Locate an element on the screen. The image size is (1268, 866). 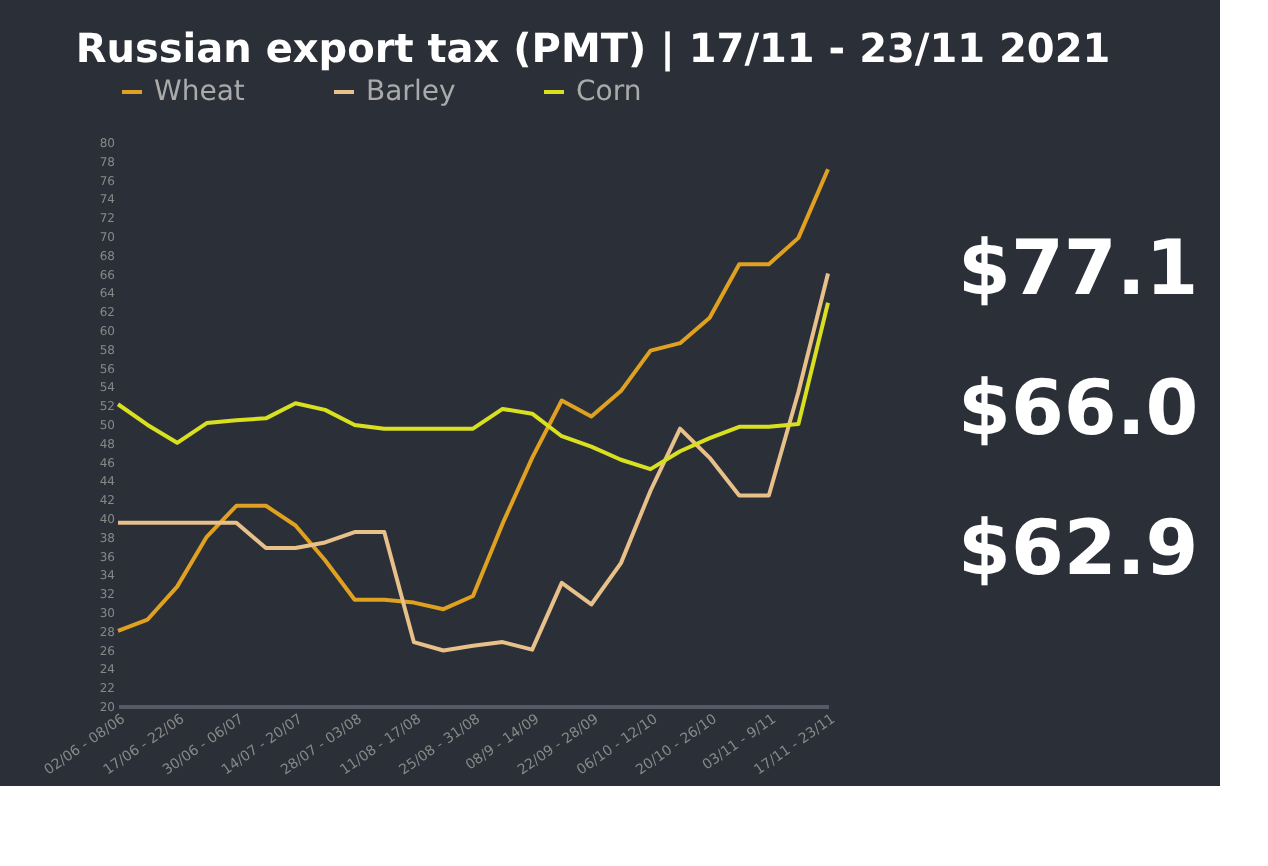
line-series is located at coordinates (473, 386).